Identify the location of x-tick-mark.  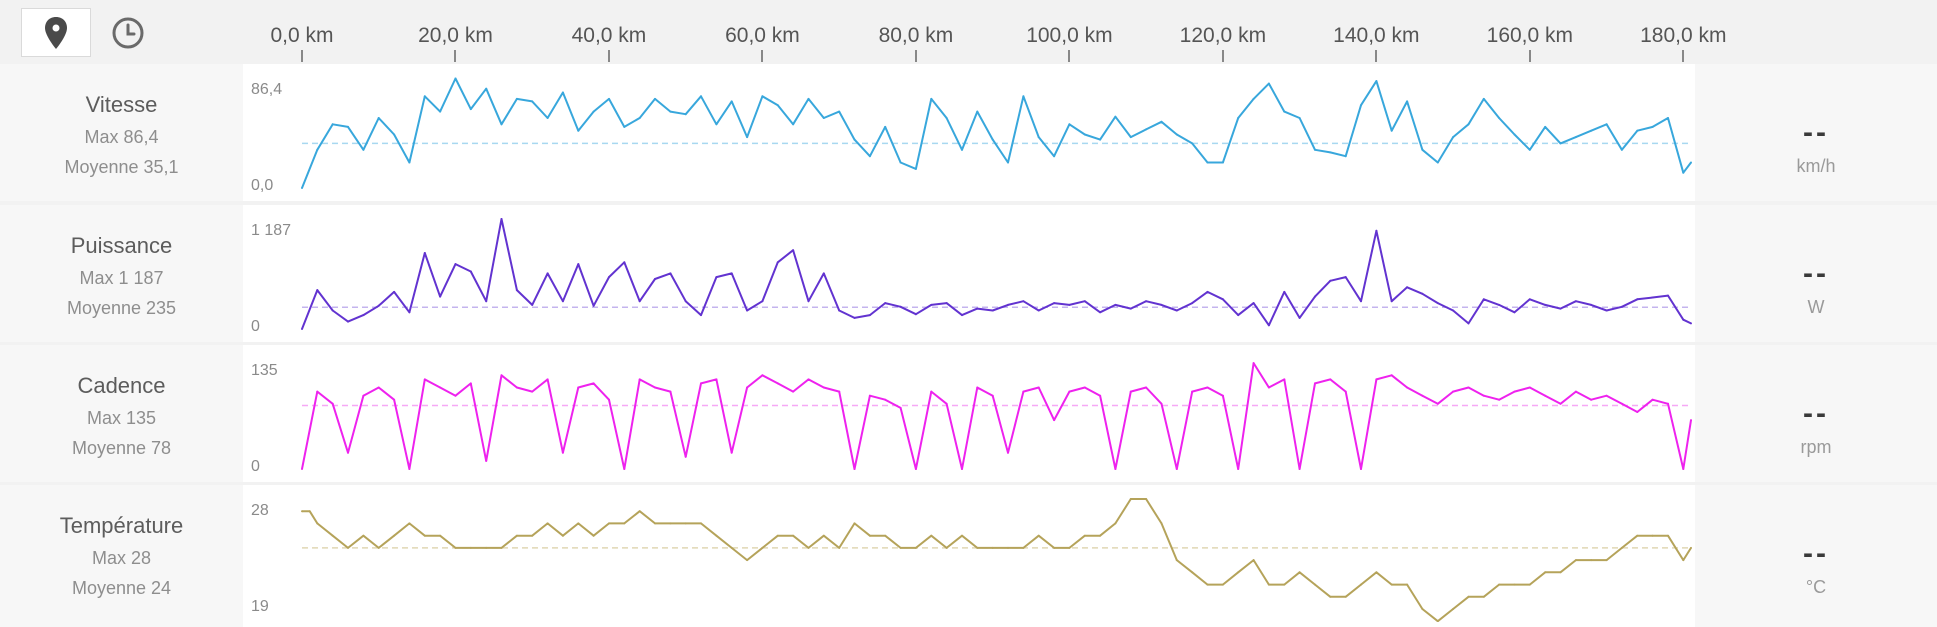
(455, 56).